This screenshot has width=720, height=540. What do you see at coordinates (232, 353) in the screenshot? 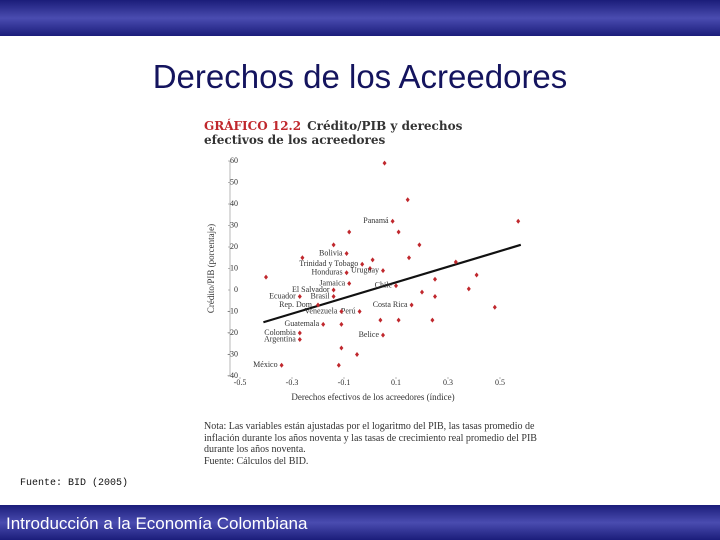
I see `y-tick-label: -30` at bounding box center [232, 353].